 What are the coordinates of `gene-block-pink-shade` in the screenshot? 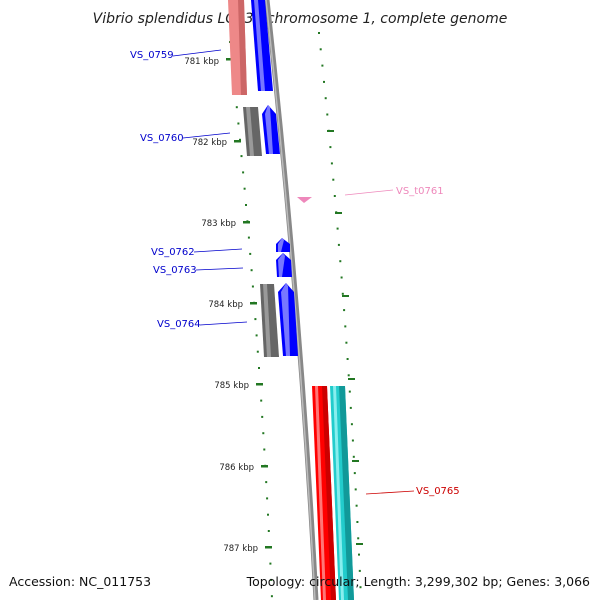 It's located at (242, 47).